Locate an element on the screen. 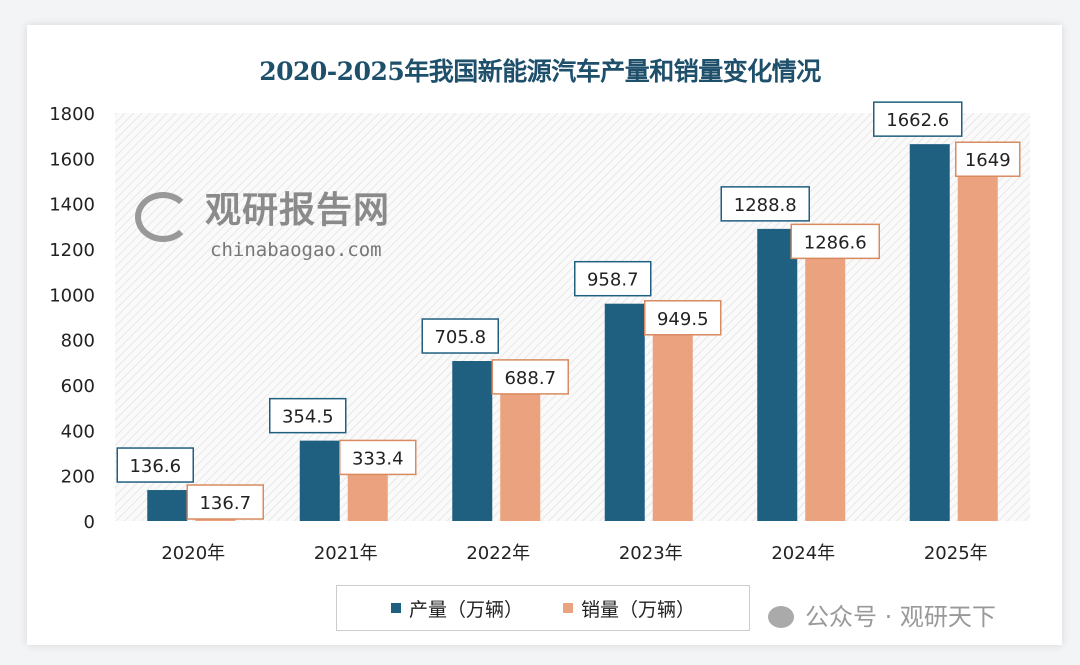 This screenshot has width=1080, height=665. x-tick-label: 2020年 is located at coordinates (193, 553).